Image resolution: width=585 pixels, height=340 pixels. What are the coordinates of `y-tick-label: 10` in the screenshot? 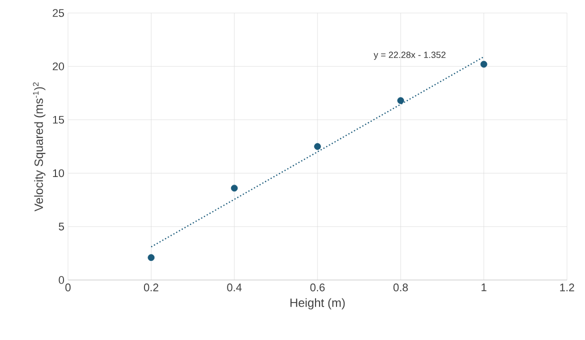 It's located at (58, 173).